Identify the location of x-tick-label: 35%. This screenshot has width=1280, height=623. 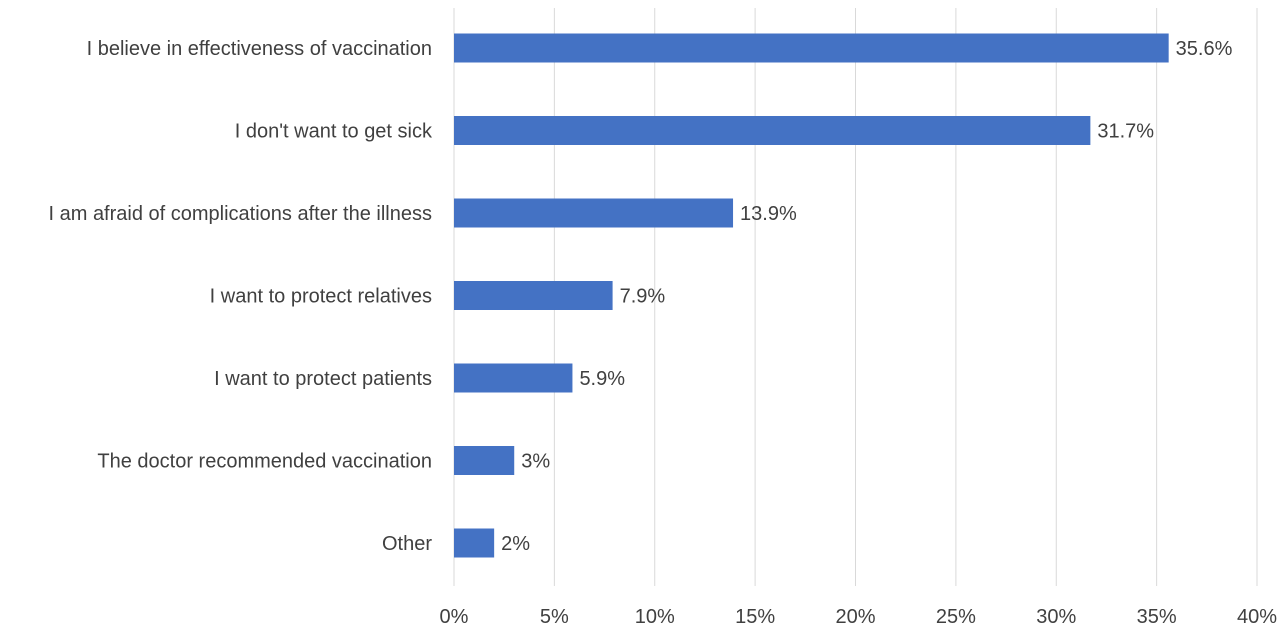
(1157, 614).